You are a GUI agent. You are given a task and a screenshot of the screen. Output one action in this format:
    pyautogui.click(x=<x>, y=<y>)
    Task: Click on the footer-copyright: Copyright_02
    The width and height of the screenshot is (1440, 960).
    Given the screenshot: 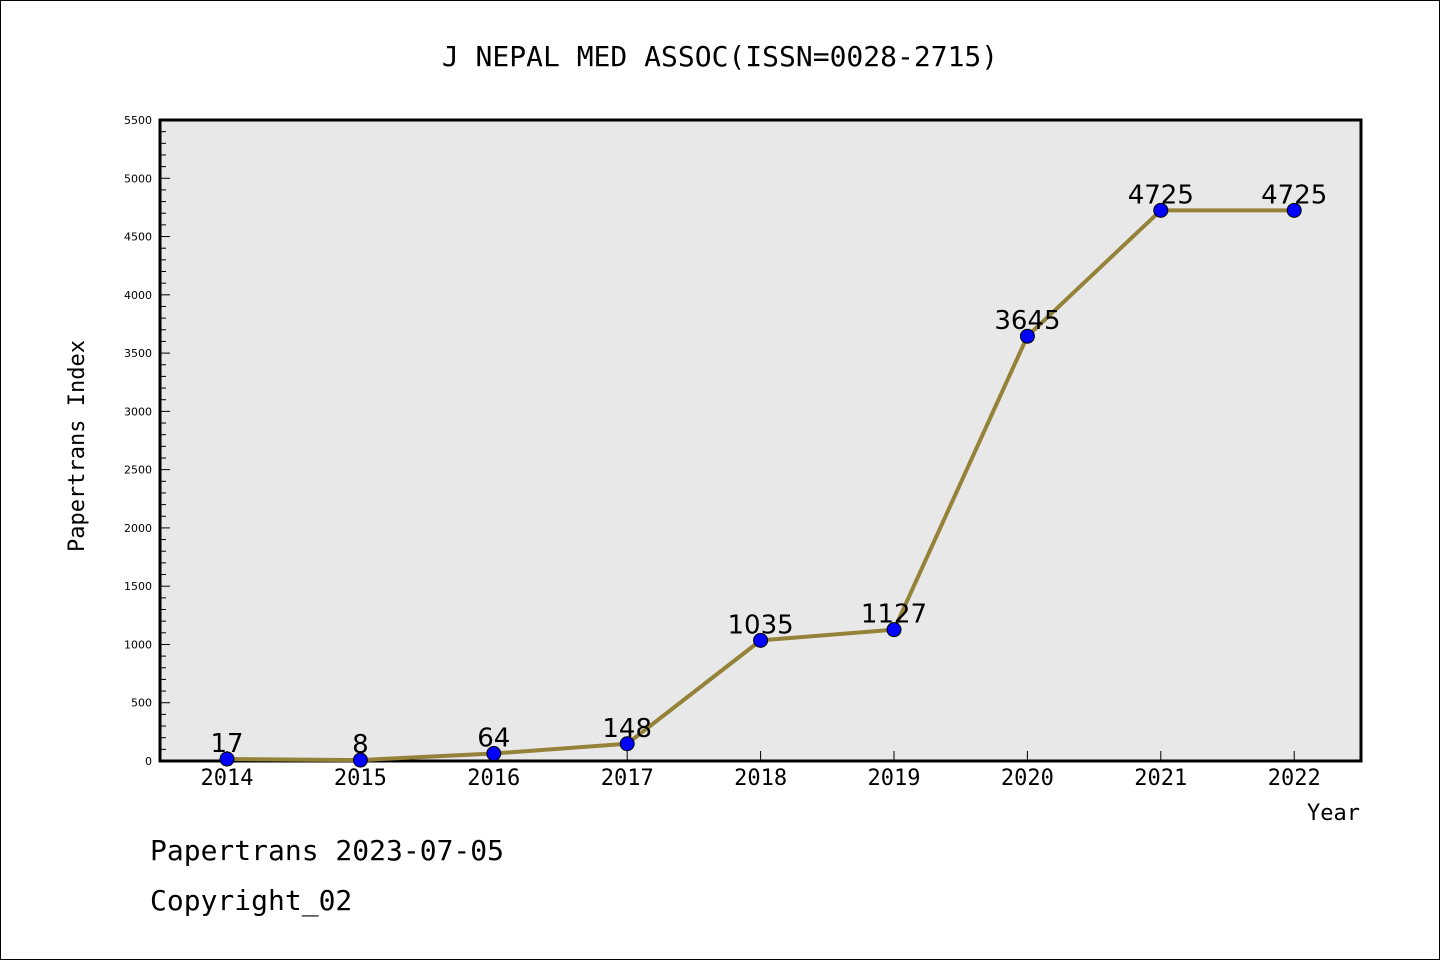 What is the action you would take?
    pyautogui.click(x=251, y=900)
    